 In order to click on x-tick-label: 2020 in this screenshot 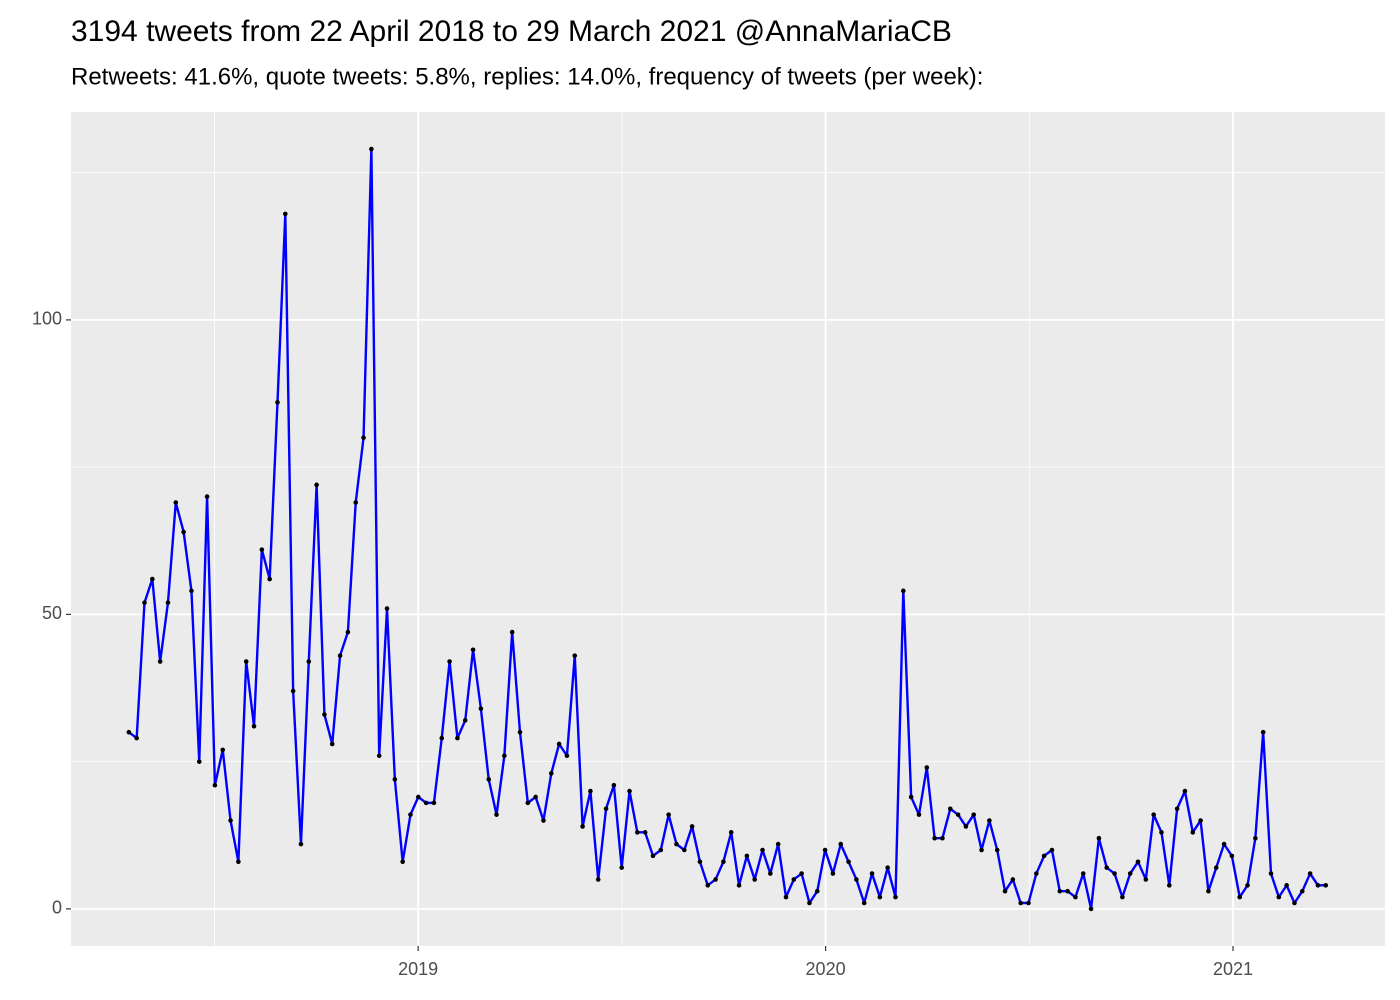, I will do `click(826, 969)`.